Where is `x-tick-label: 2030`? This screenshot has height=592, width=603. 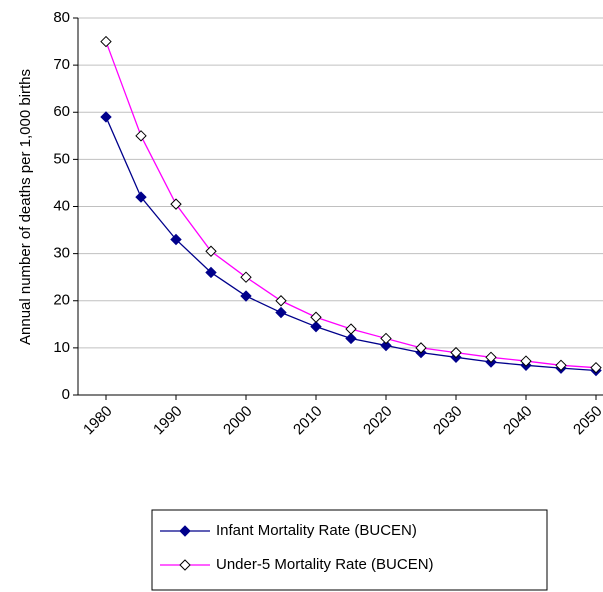 x-tick-label: 2030 is located at coordinates (448, 421).